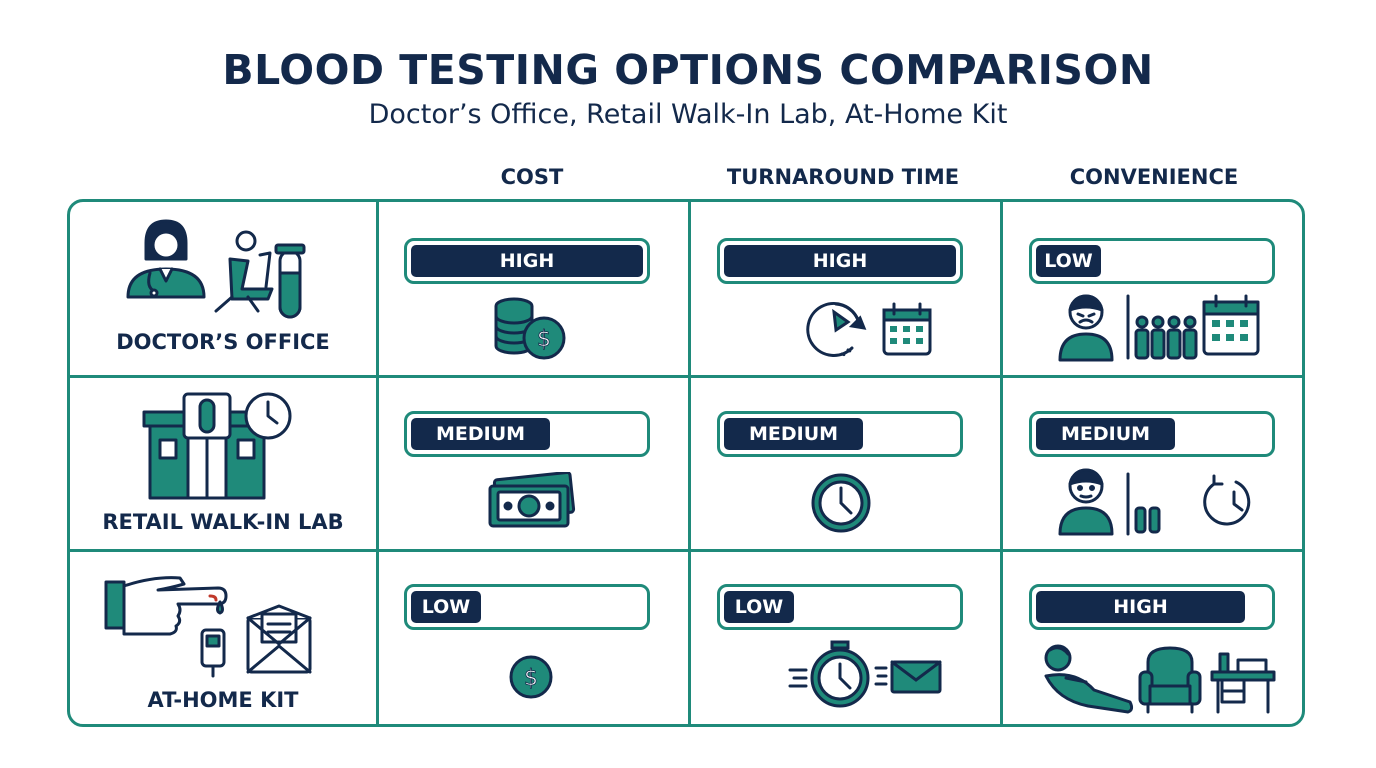 The height and width of the screenshot is (768, 1376). Describe the element at coordinates (1154, 177) in the screenshot. I see `column-header-convenience: CONVENIENCE` at that location.